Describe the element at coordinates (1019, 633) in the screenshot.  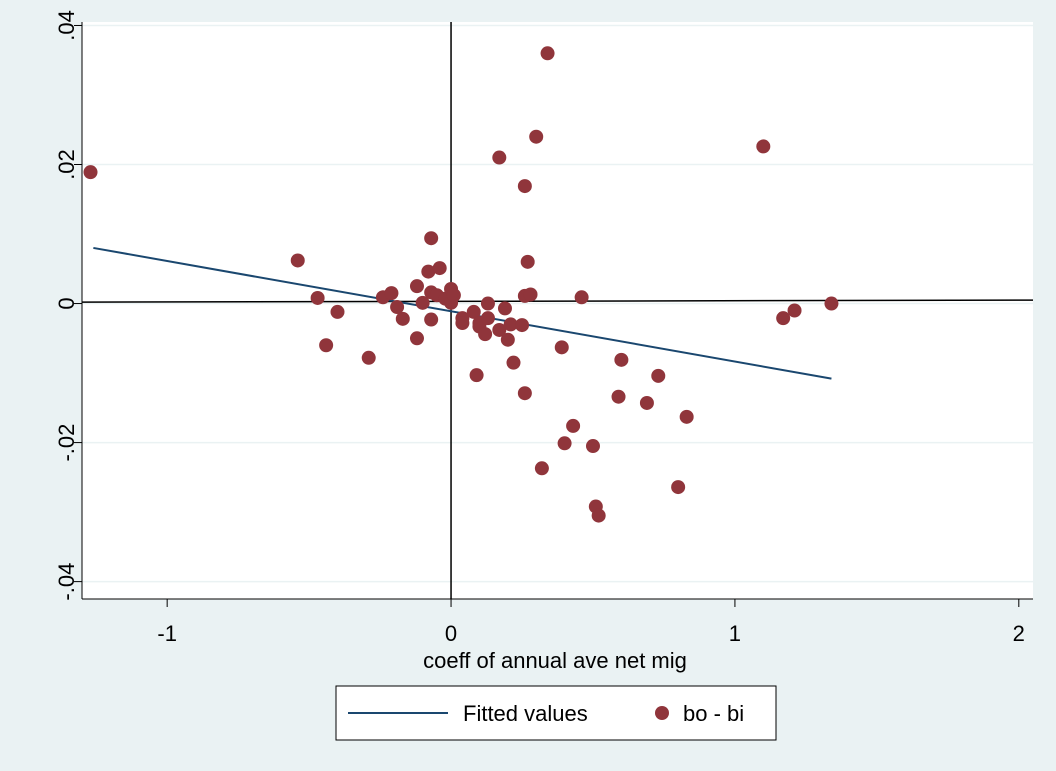
I see `x-tick-label: 2` at that location.